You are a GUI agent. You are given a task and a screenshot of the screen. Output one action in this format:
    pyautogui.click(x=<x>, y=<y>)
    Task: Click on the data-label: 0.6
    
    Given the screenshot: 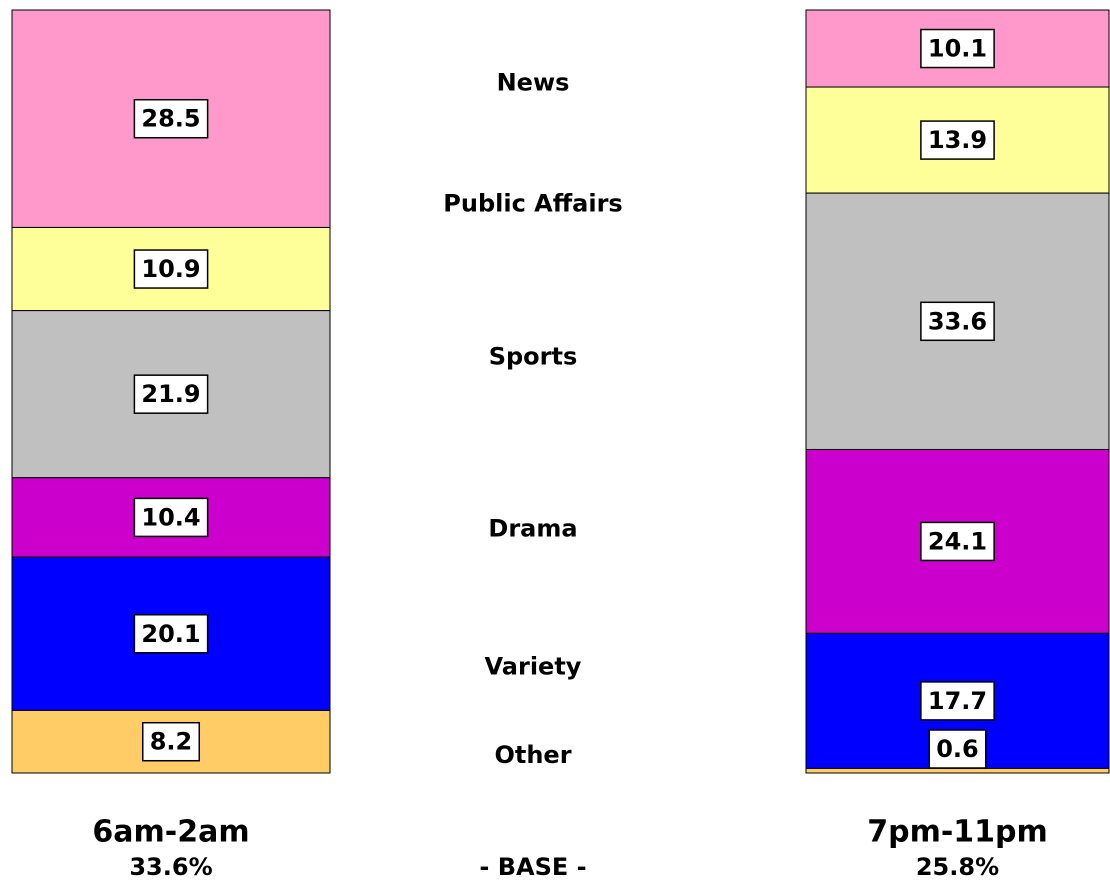 What is the action you would take?
    pyautogui.click(x=957, y=749)
    